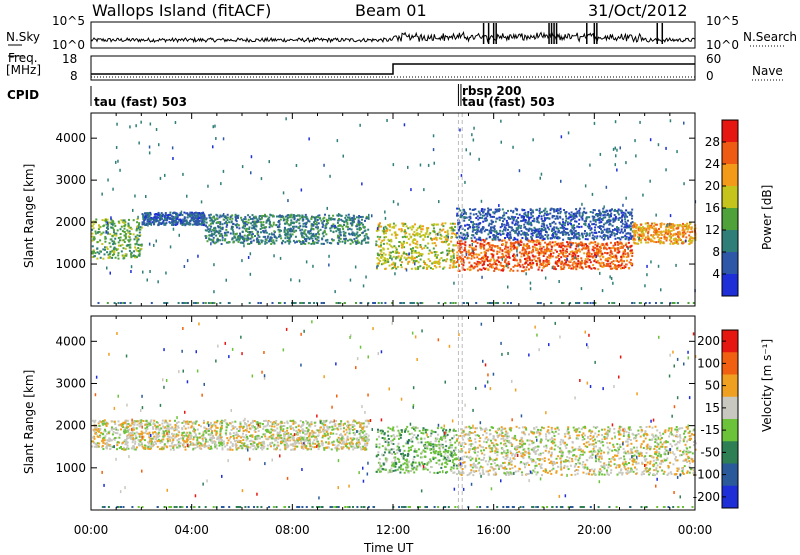 This screenshot has width=800, height=555. I want to click on y-tick-label: 2000, so click(70, 222).